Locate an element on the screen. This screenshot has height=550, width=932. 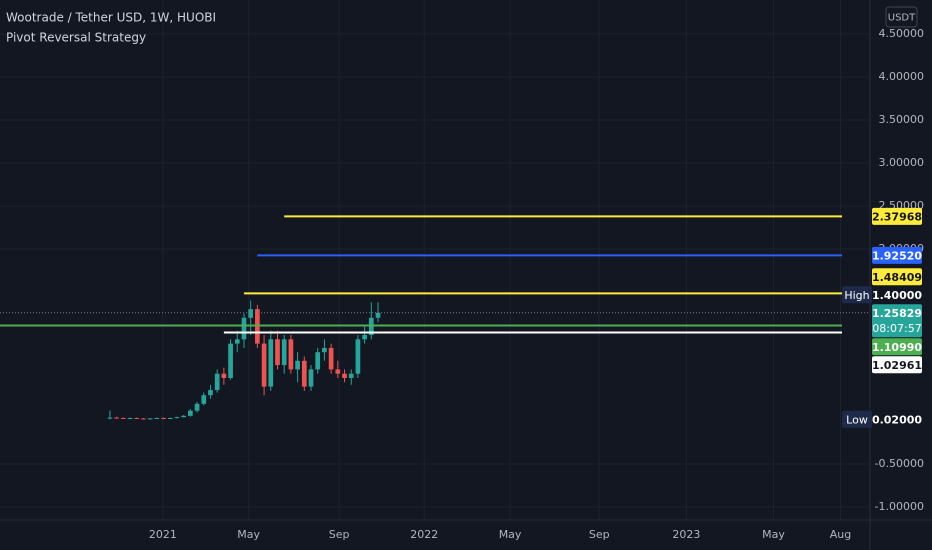
y-tick-label: 4.50000 is located at coordinates (902, 33).